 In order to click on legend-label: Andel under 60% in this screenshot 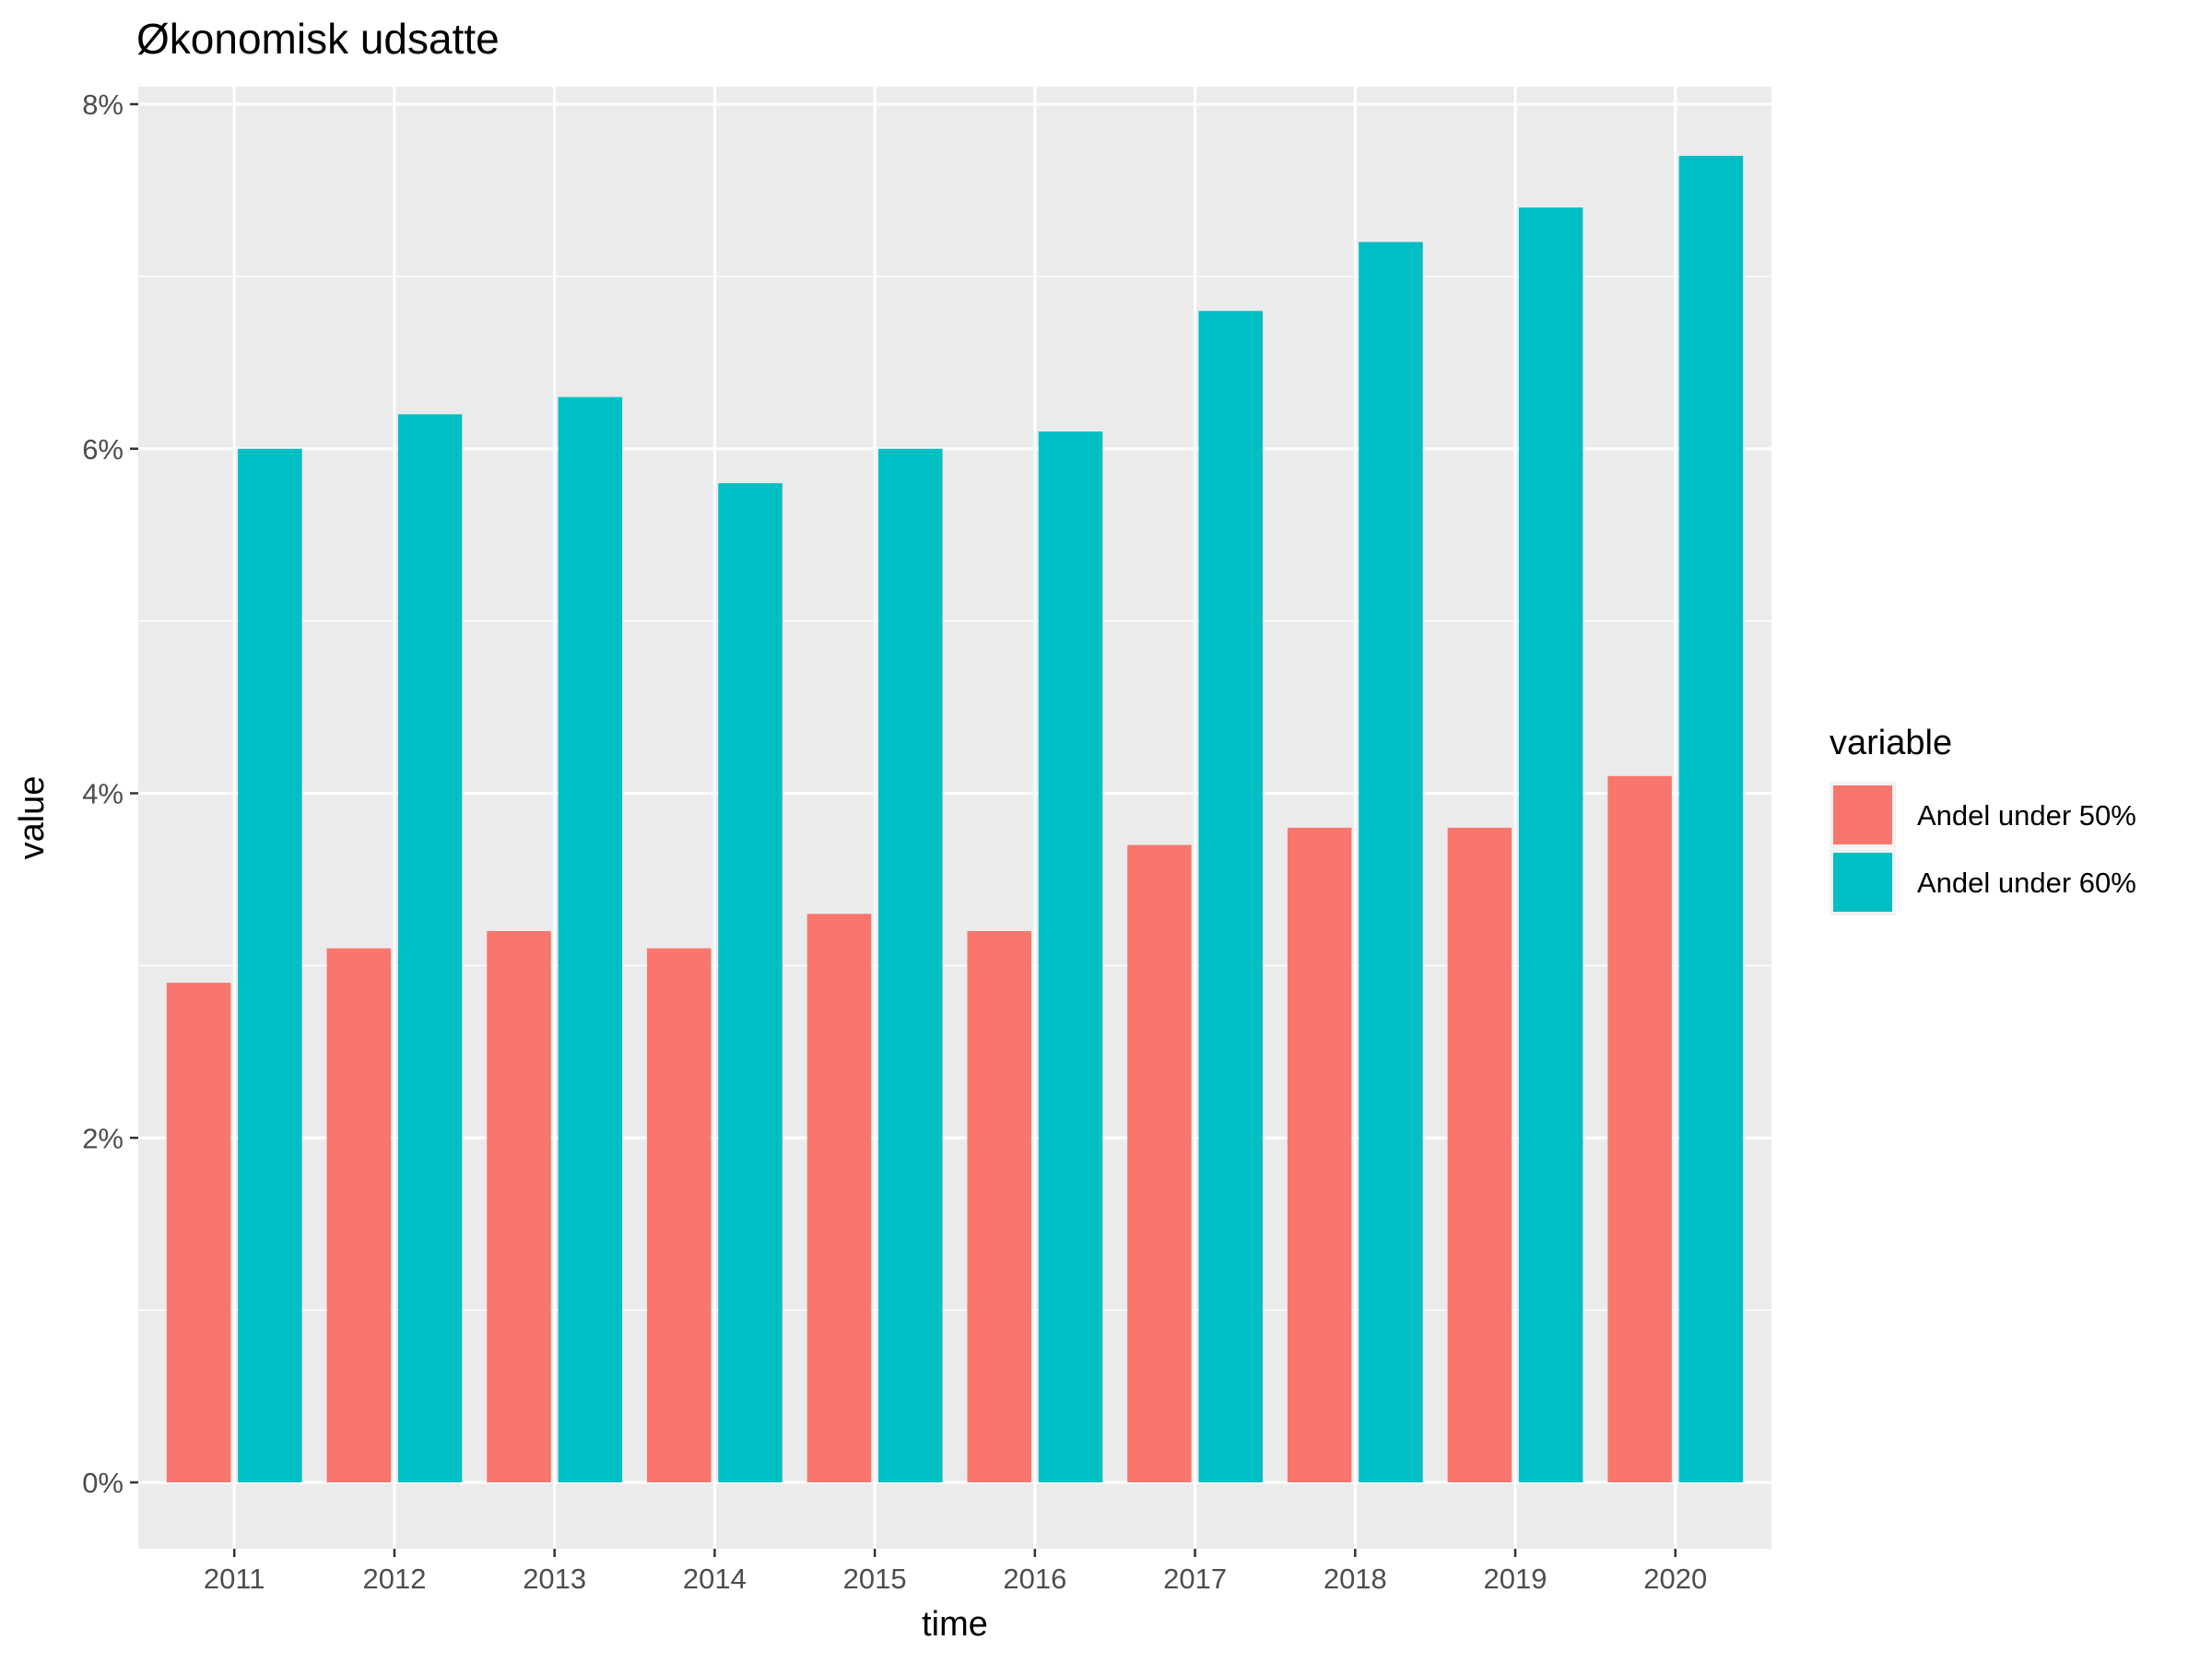, I will do `click(2026, 883)`.